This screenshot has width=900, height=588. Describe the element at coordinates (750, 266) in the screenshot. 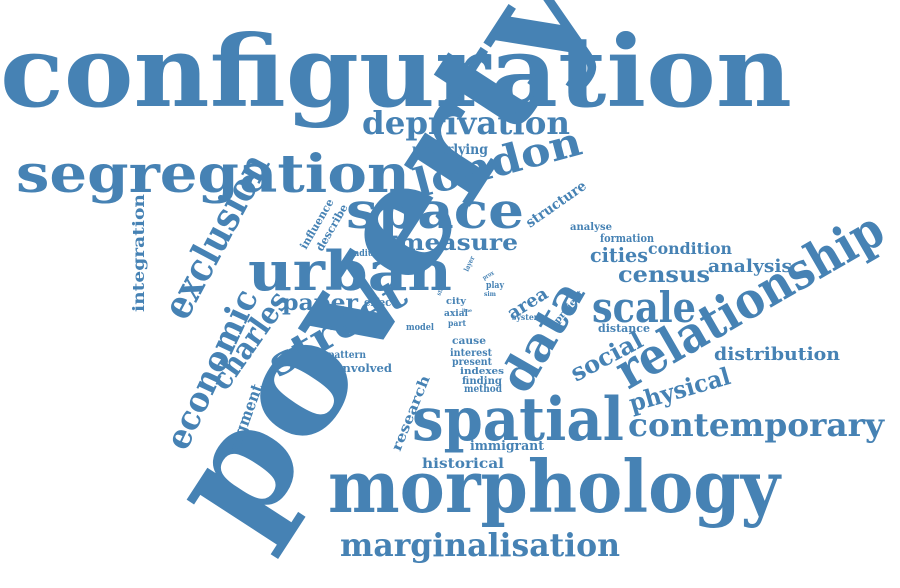

I see `word-analysis: analysis` at that location.